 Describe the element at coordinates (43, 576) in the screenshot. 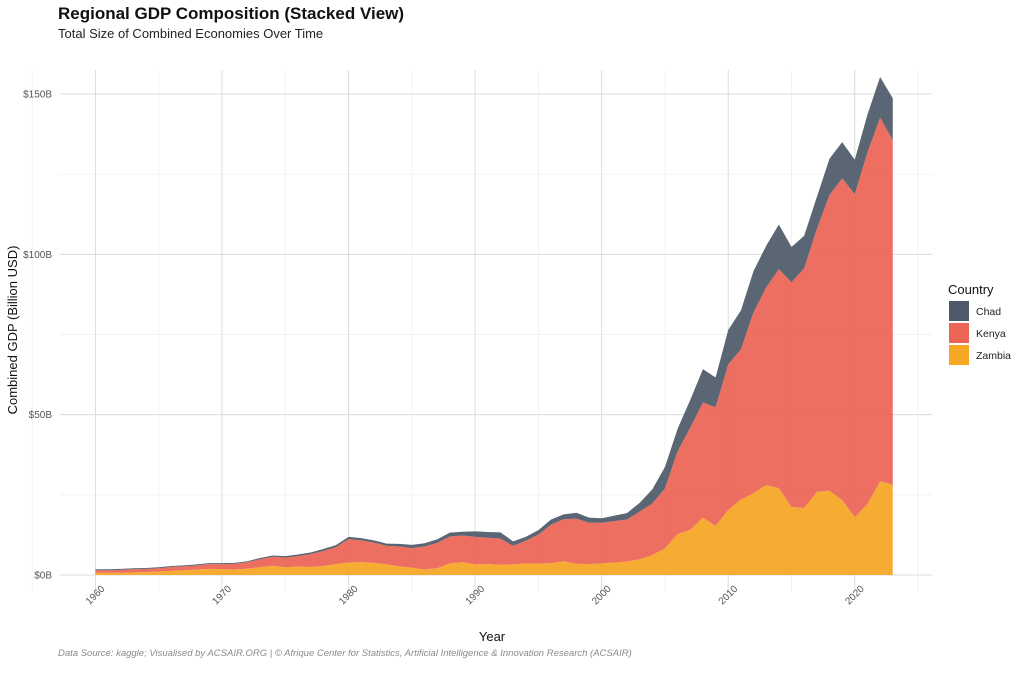

I see `y-tick-label: $0B` at that location.